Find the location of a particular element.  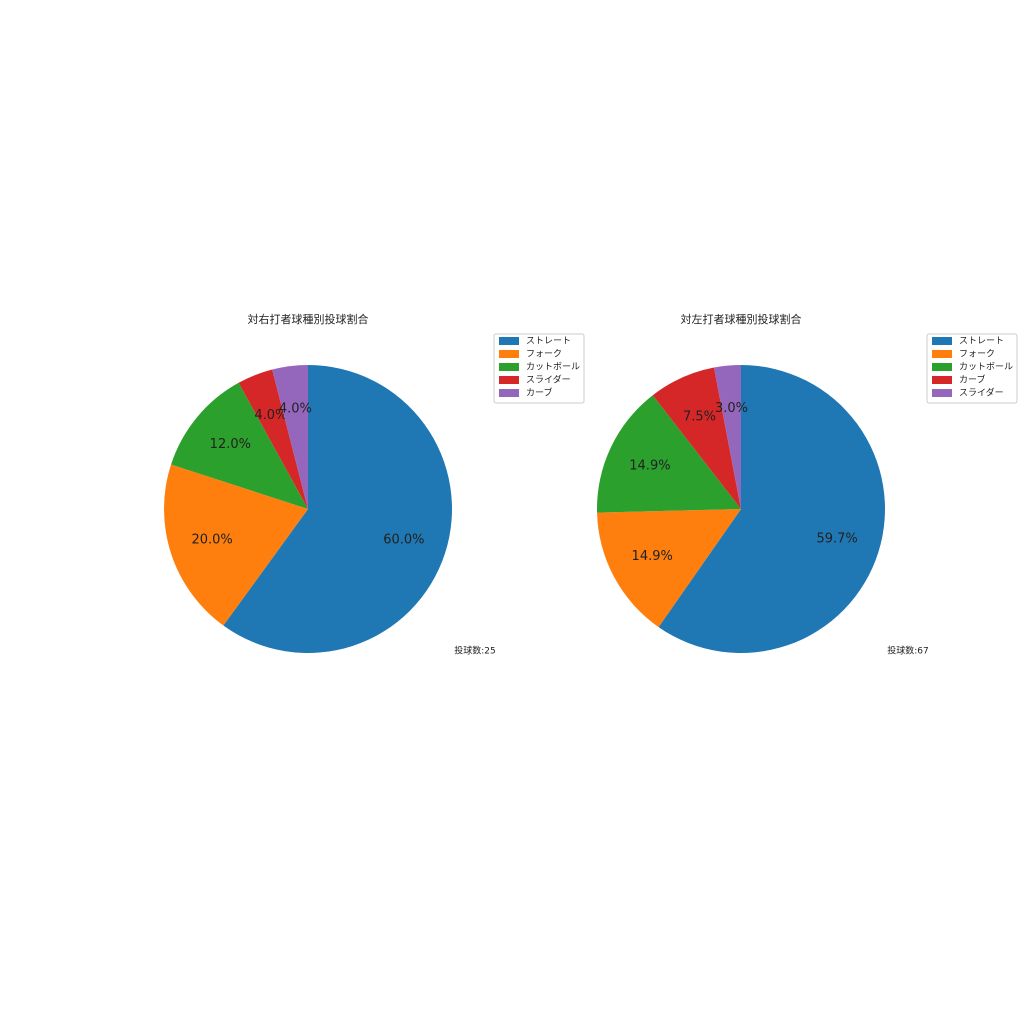

chart-title: 対右打者球種別投球割合 is located at coordinates (308, 319).